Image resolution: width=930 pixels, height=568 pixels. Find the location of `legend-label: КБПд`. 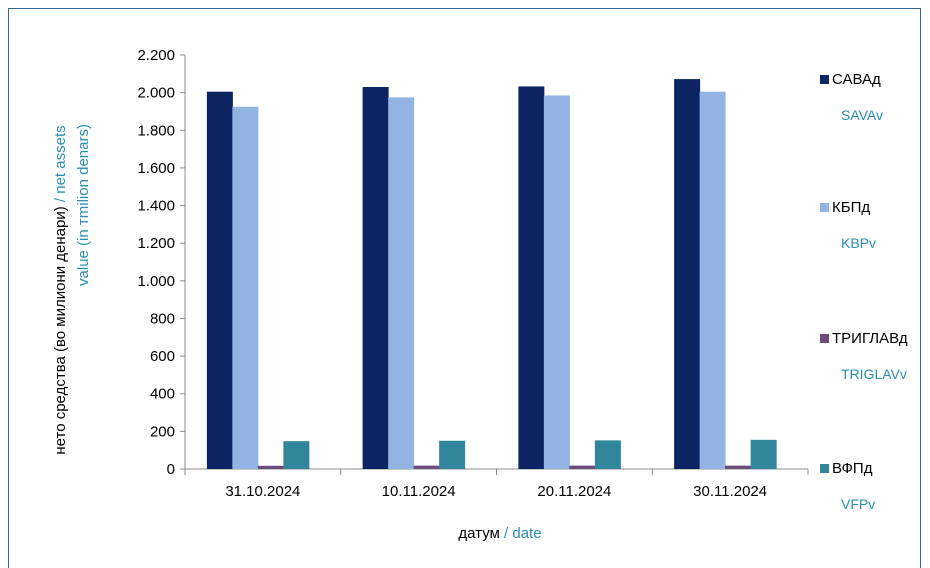

legend-label: КБПд is located at coordinates (851, 207).